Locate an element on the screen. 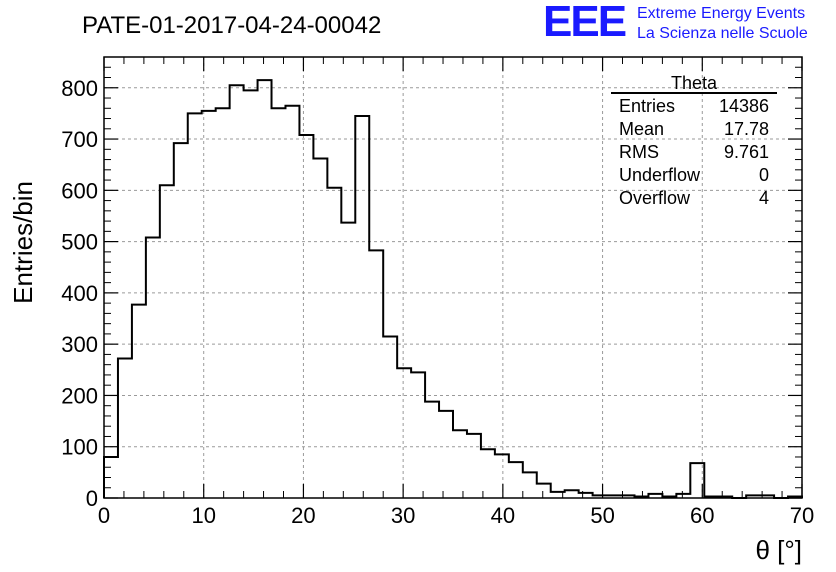 This screenshot has width=836, height=572. stat-value: 14386 is located at coordinates (743, 106).